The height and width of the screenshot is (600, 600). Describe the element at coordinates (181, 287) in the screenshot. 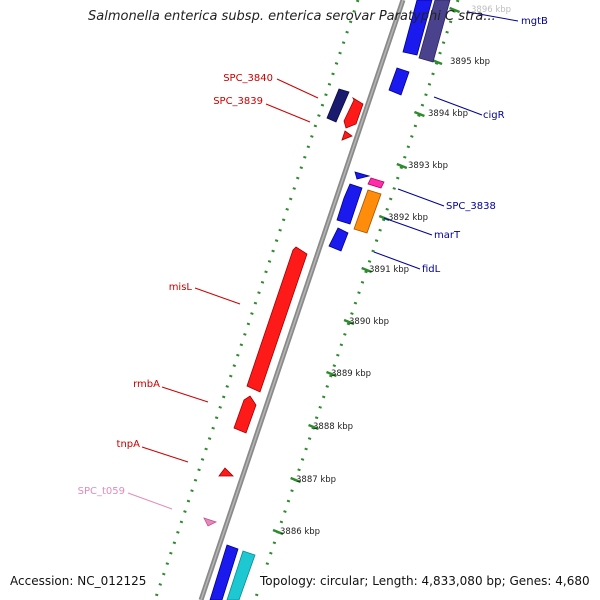

I see `gene-label-misl: misL` at that location.